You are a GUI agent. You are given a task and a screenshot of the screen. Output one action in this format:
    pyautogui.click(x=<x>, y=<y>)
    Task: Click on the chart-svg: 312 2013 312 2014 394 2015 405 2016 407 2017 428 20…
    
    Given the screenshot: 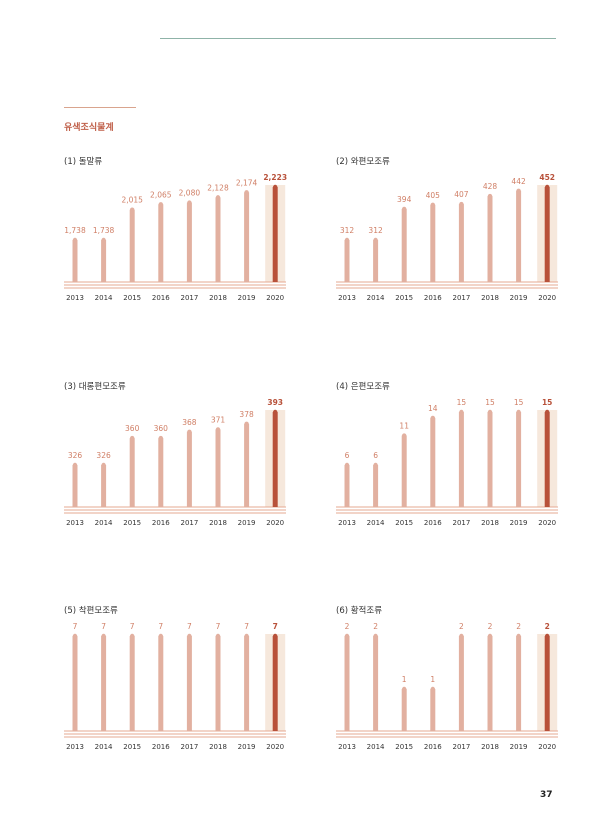 What is the action you would take?
    pyautogui.click(x=447, y=237)
    